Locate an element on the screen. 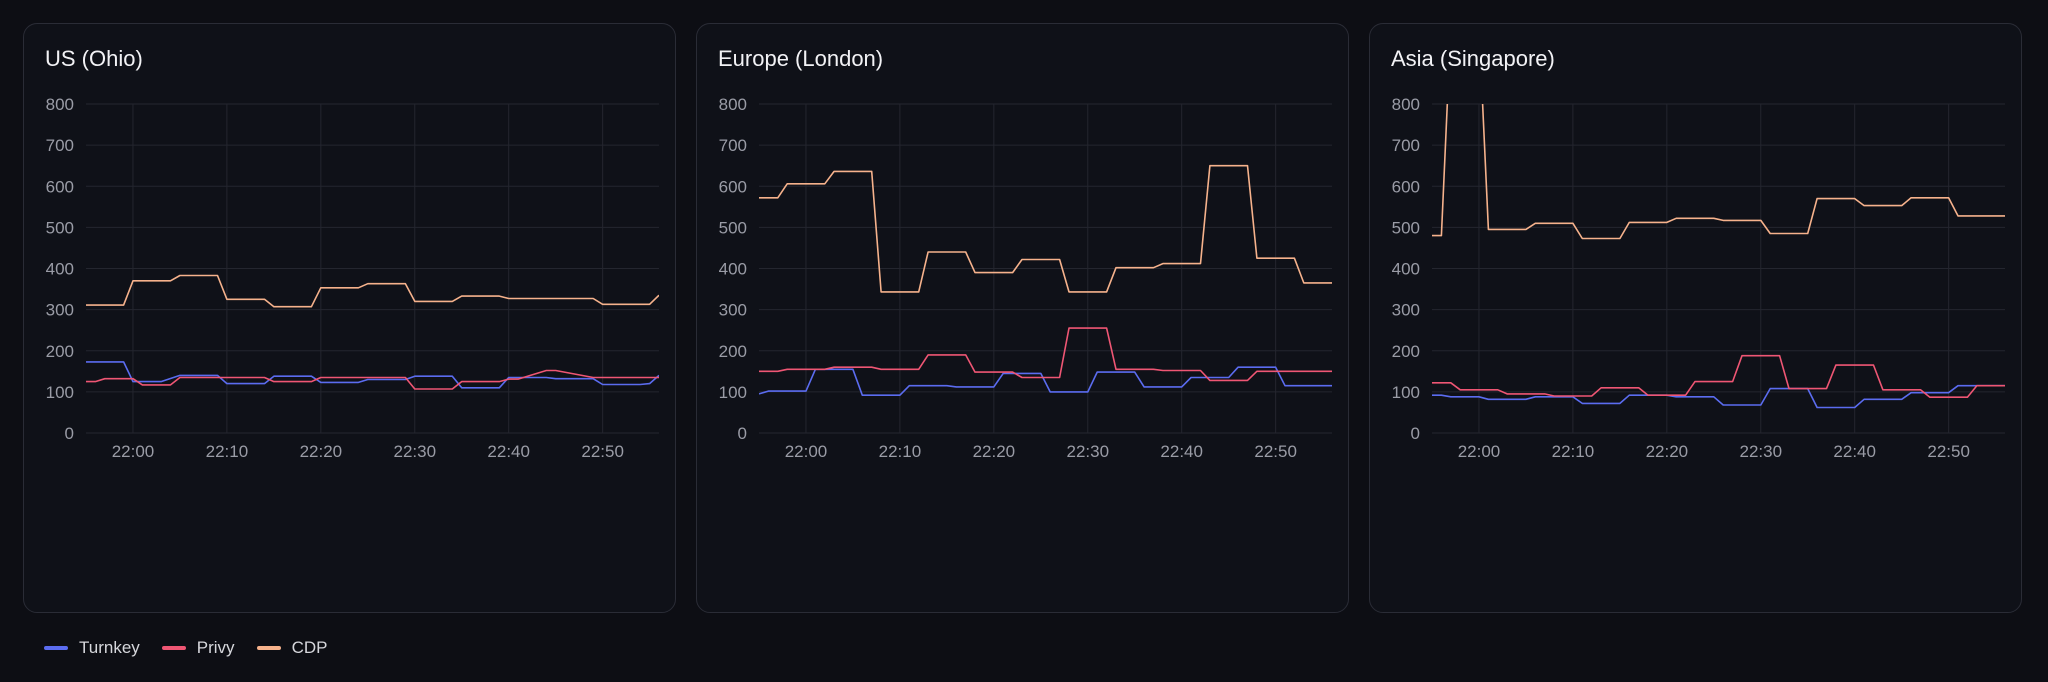 Image resolution: width=2048 pixels, height=682 pixels. chart-title: Europe (London) is located at coordinates (801, 58).